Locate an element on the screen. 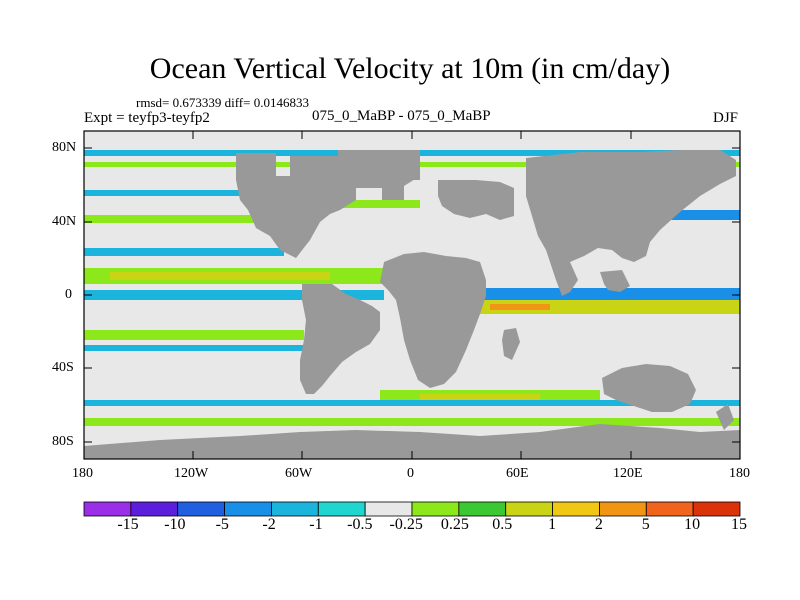  north-atlantic-patch is located at coordinates (360, 204).